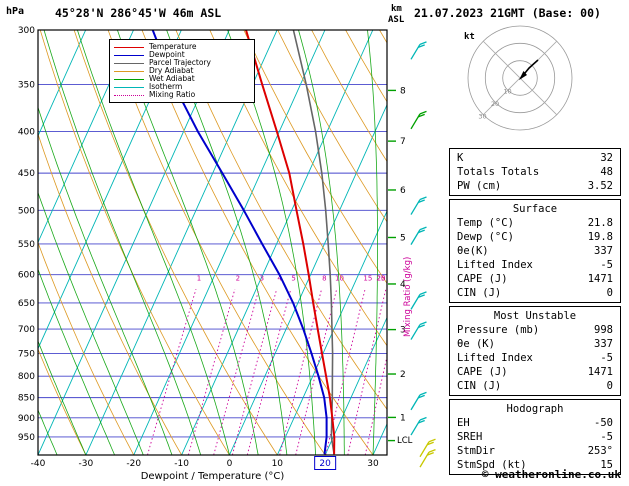 This screenshot has height=486, width=629. What do you see at coordinates (367, 278) in the screenshot?
I see `svg-text: 15` at bounding box center [367, 278].